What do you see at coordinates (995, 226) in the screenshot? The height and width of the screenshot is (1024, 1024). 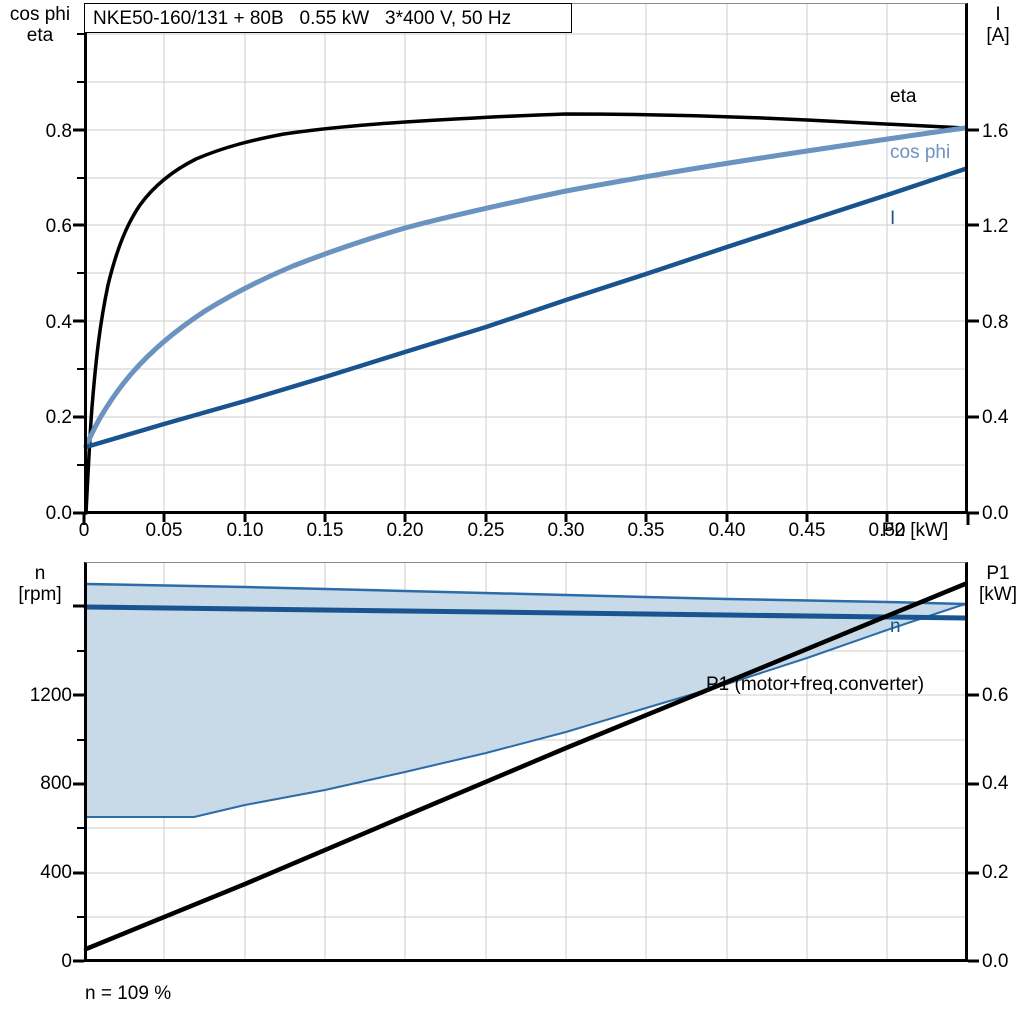 I see `top-right-tick-3: 1.2` at bounding box center [995, 226].